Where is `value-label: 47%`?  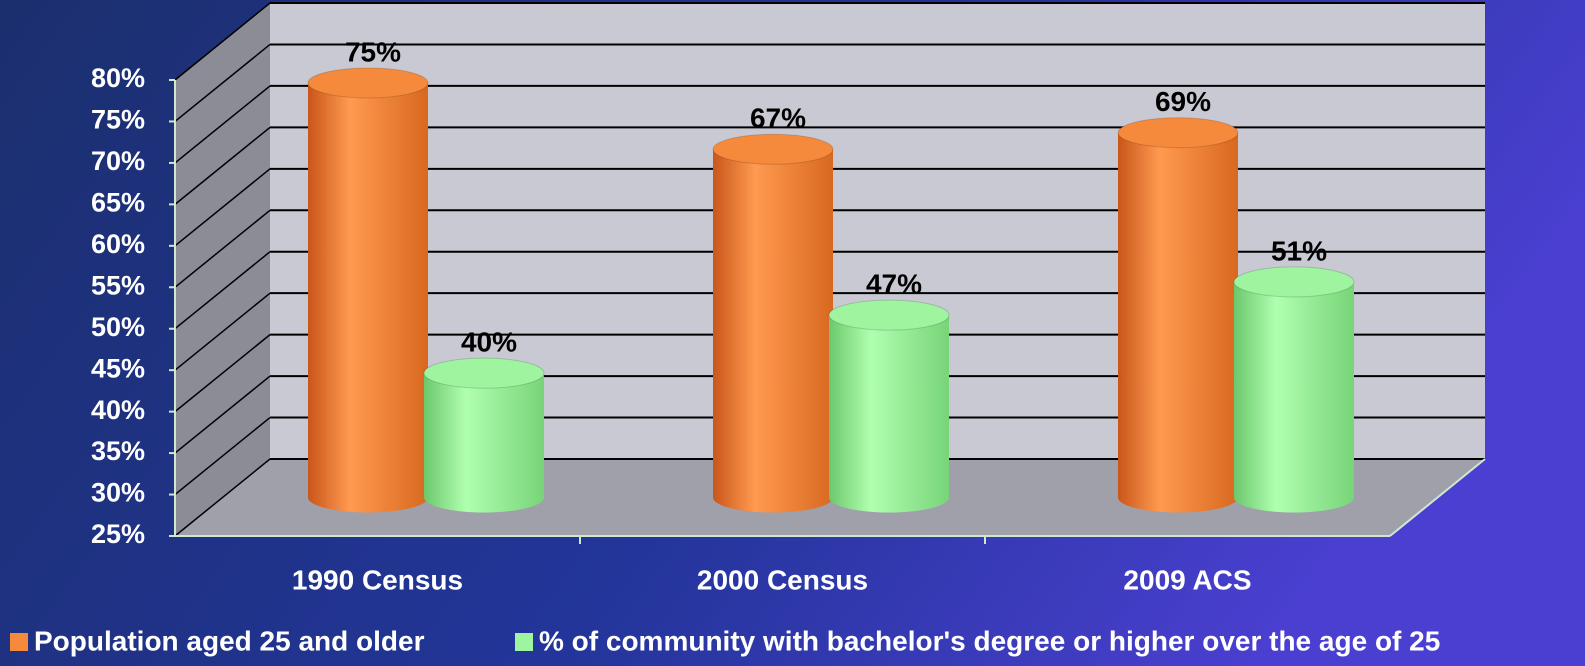
value-label: 47% is located at coordinates (894, 283).